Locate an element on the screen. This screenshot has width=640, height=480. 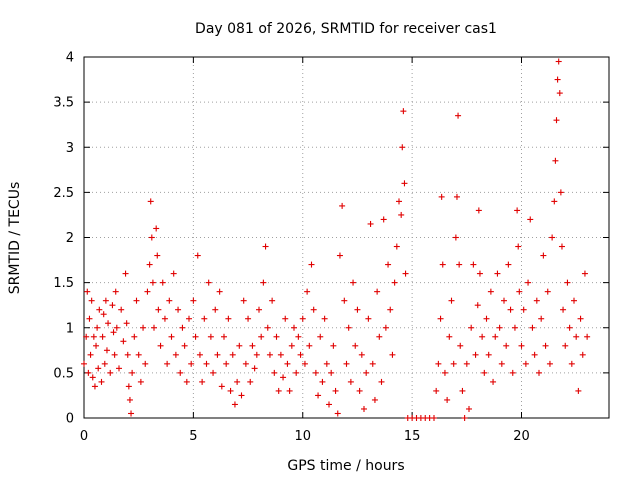
y-tick-label: 3 is located at coordinates (70, 148).